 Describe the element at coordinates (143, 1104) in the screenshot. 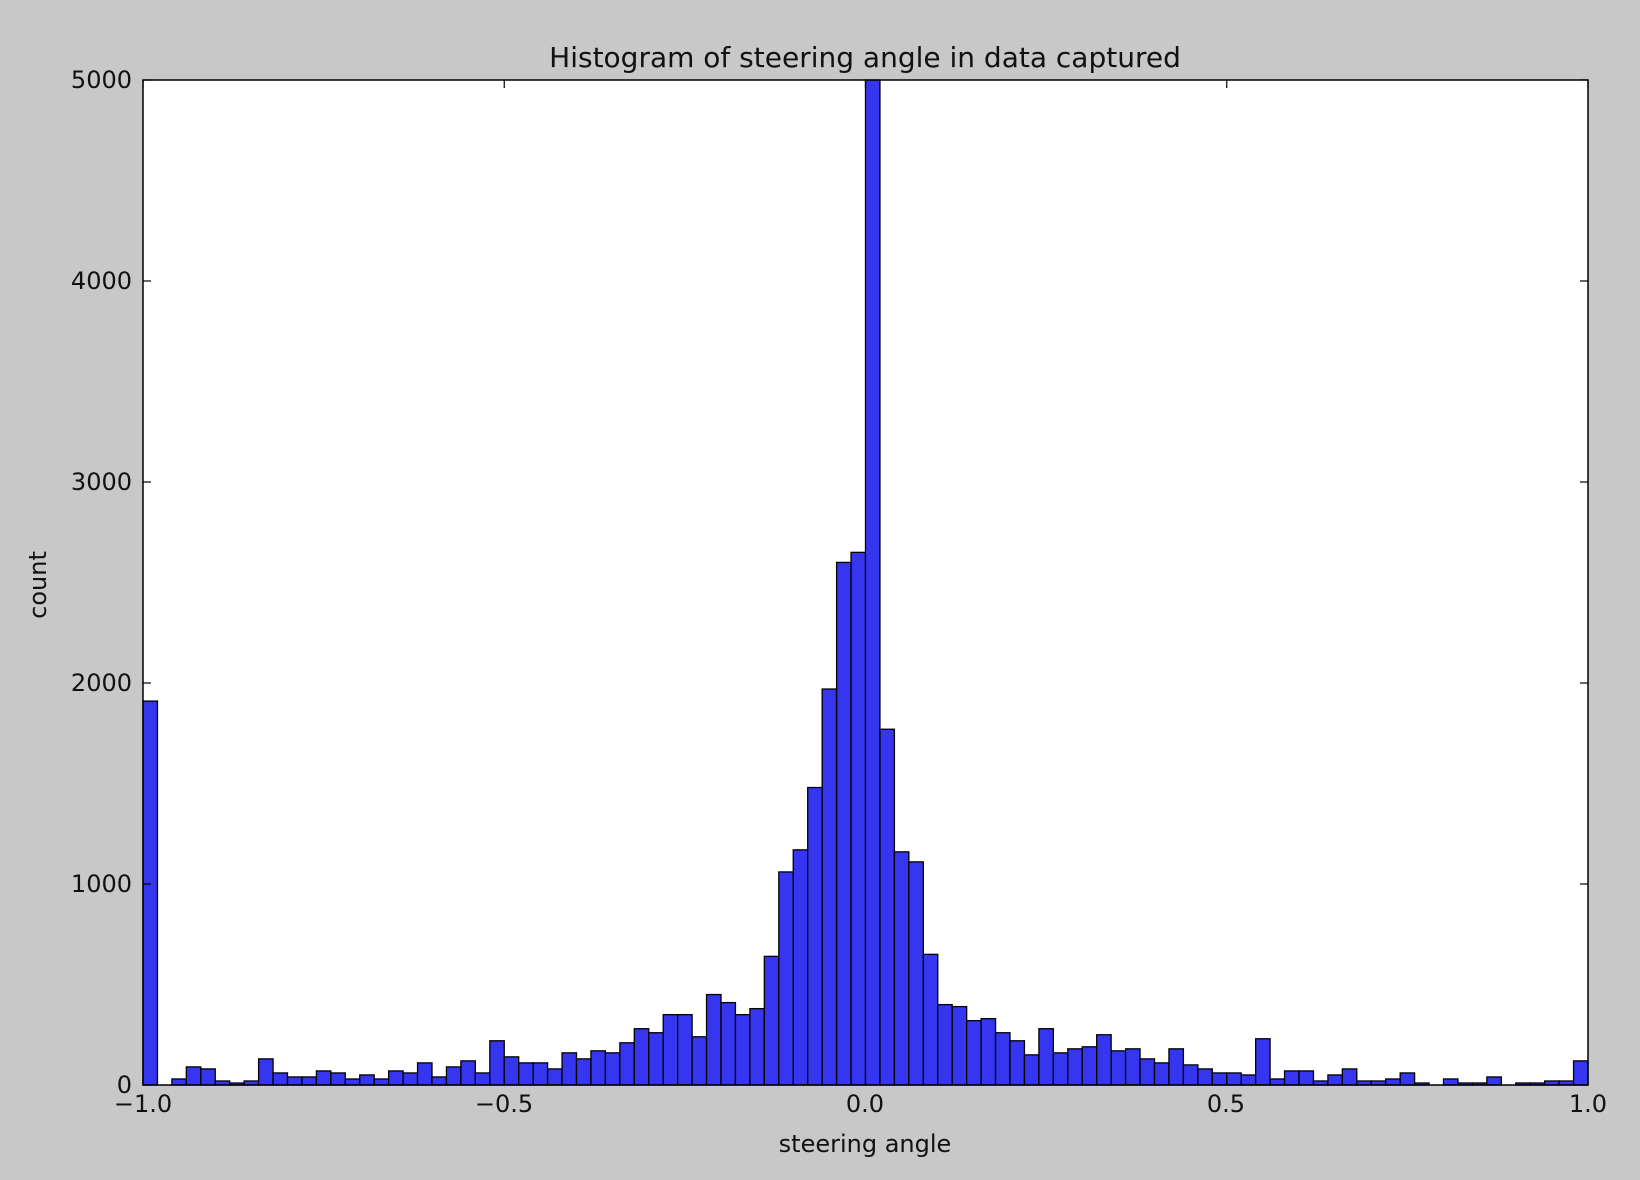

I see `x-tick-label: −1.0` at that location.